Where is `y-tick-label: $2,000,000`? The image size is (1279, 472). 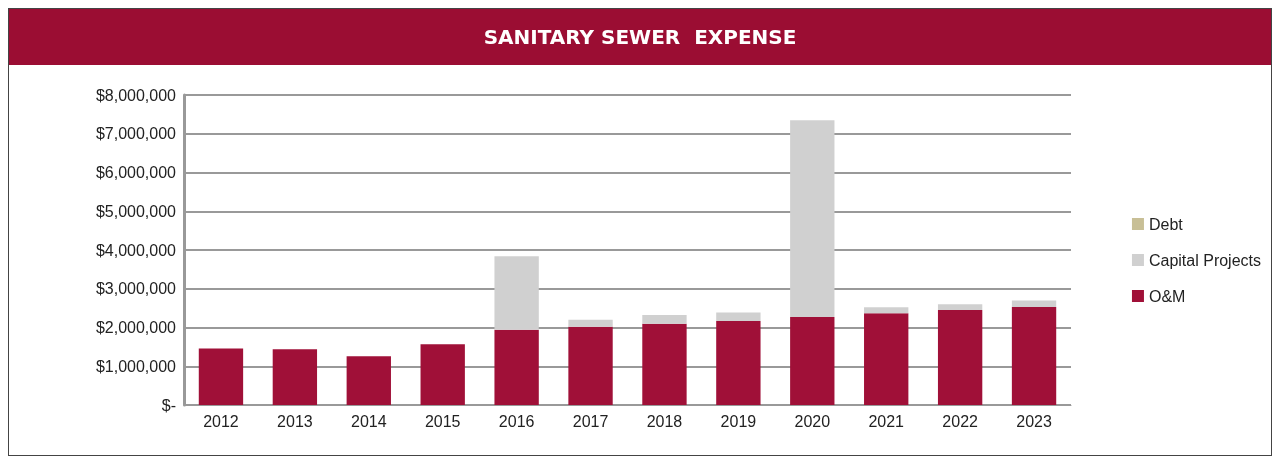 y-tick-label: $2,000,000 is located at coordinates (136, 327).